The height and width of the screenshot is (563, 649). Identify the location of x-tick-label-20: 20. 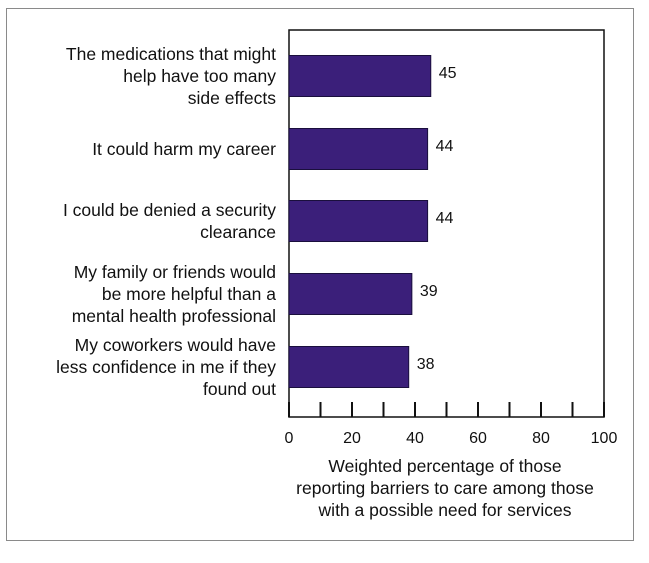
(352, 438).